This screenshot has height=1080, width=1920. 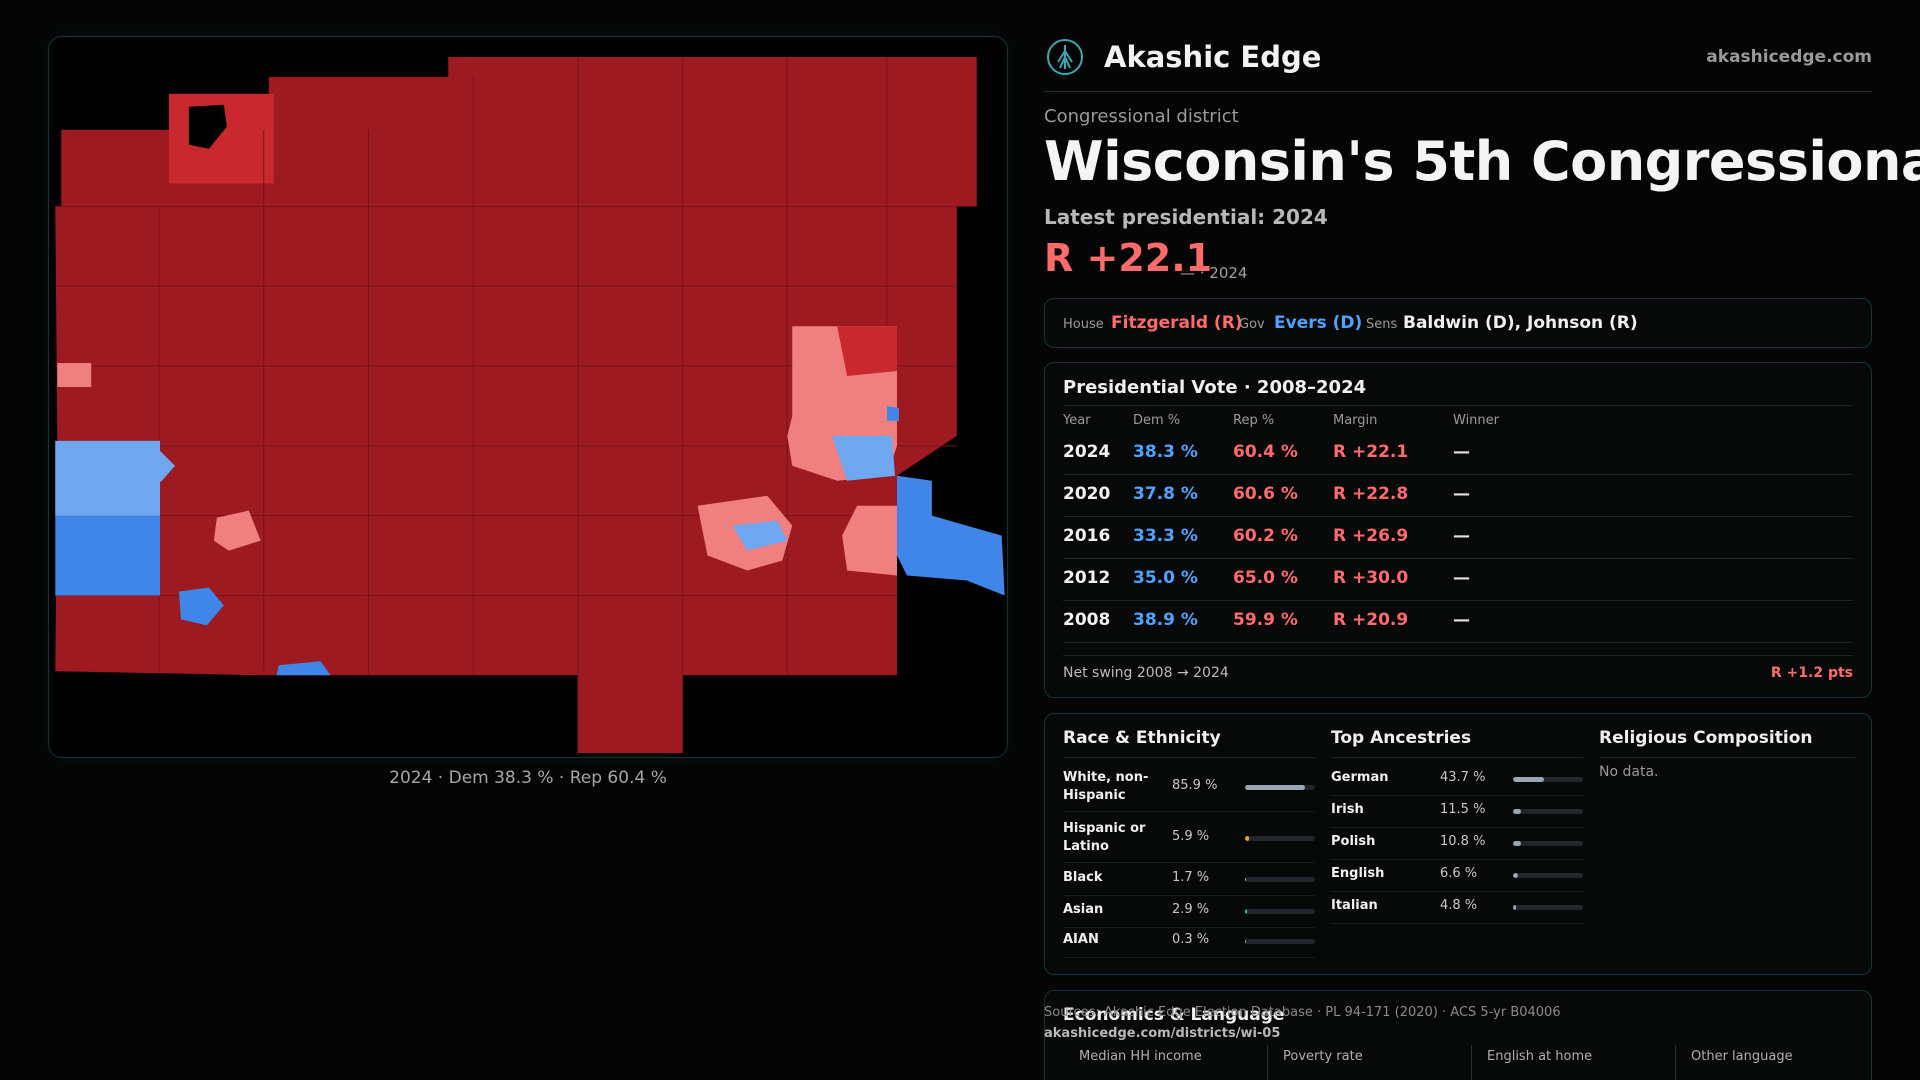 What do you see at coordinates (1162, 1033) in the screenshot?
I see `source-url-link: akashicedge.com/districts/wi-05` at bounding box center [1162, 1033].